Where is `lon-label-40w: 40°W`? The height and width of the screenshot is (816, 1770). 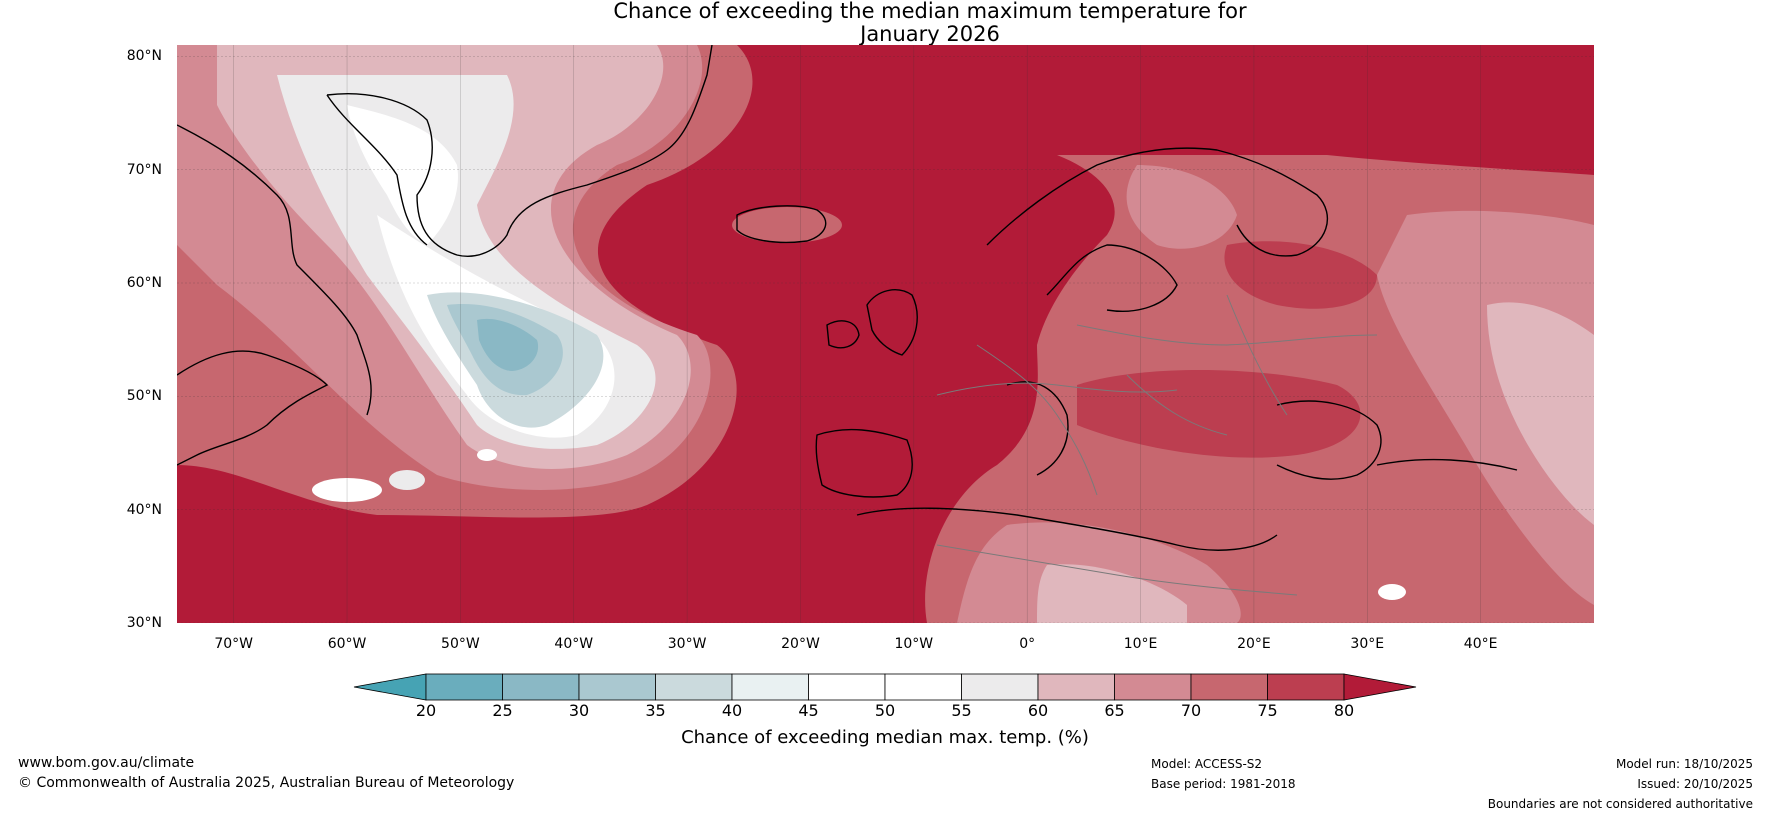
lon-label-40w: 40°W is located at coordinates (574, 644).